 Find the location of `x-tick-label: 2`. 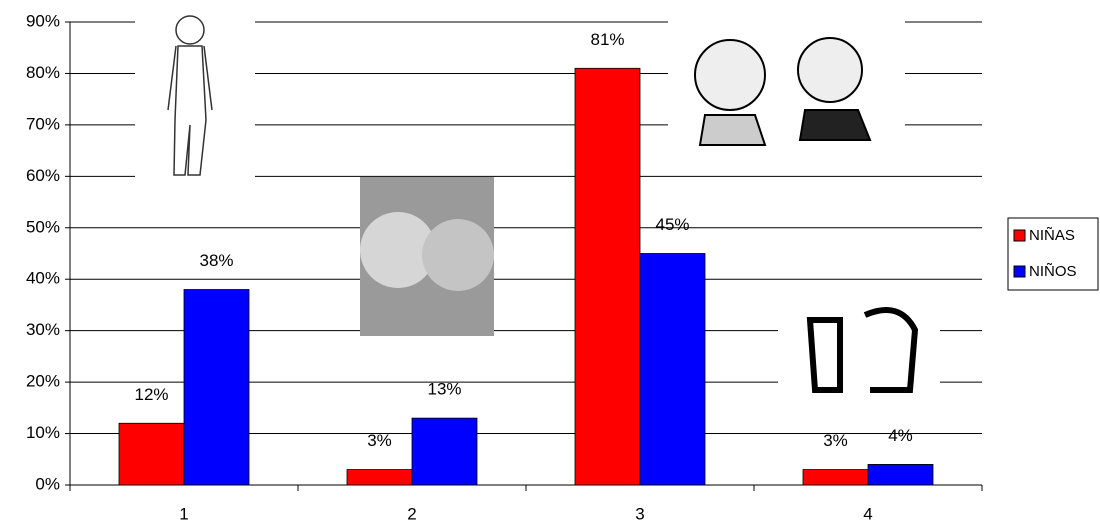

x-tick-label: 2 is located at coordinates (411, 513).